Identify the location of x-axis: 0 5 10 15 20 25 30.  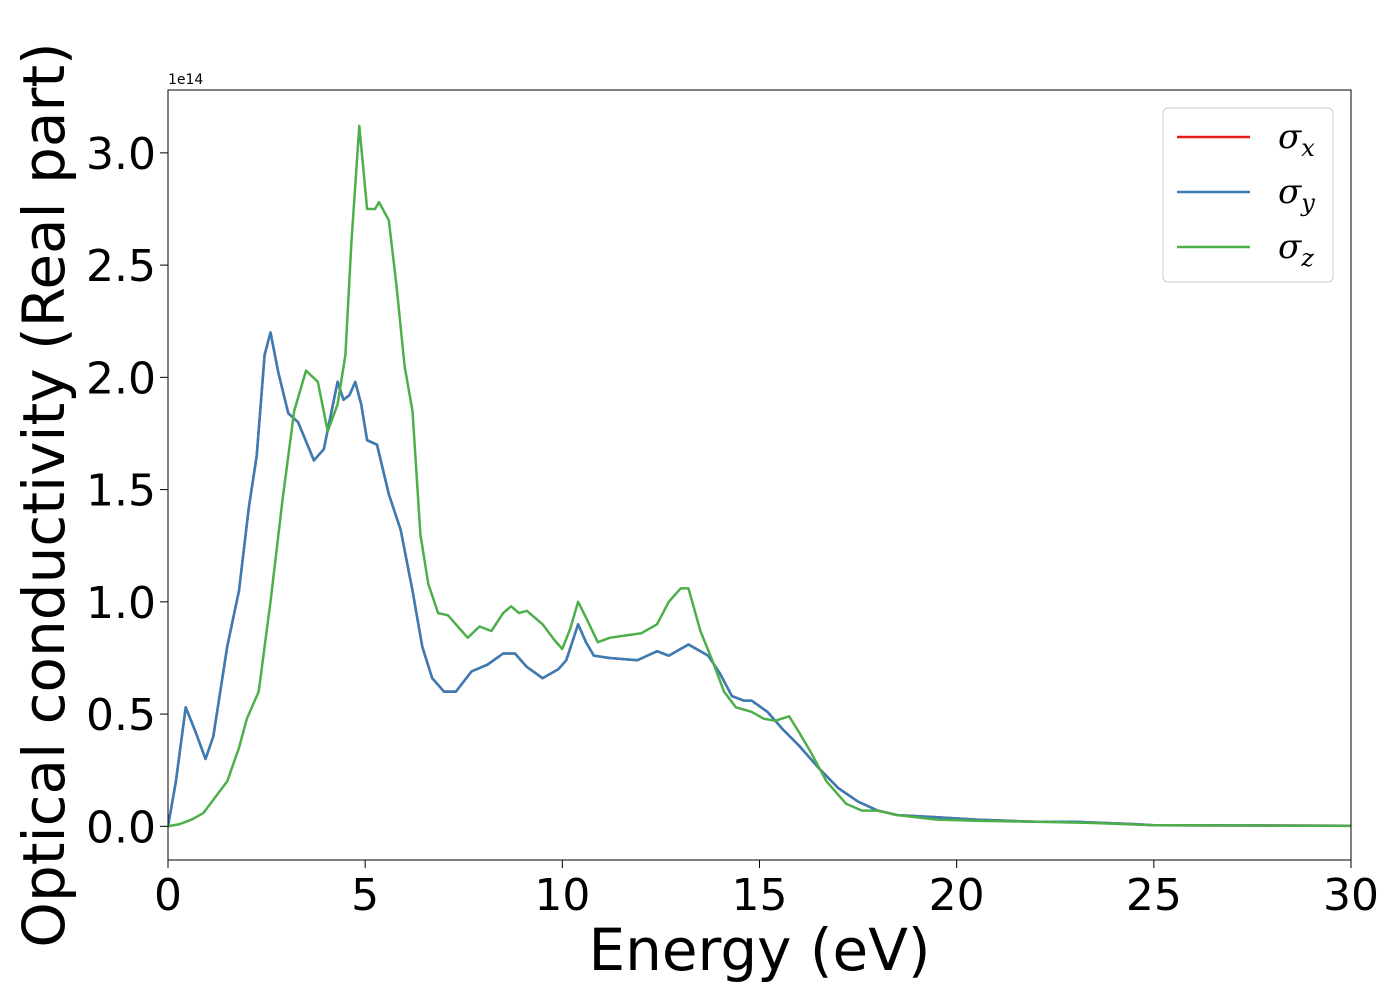
(766, 890).